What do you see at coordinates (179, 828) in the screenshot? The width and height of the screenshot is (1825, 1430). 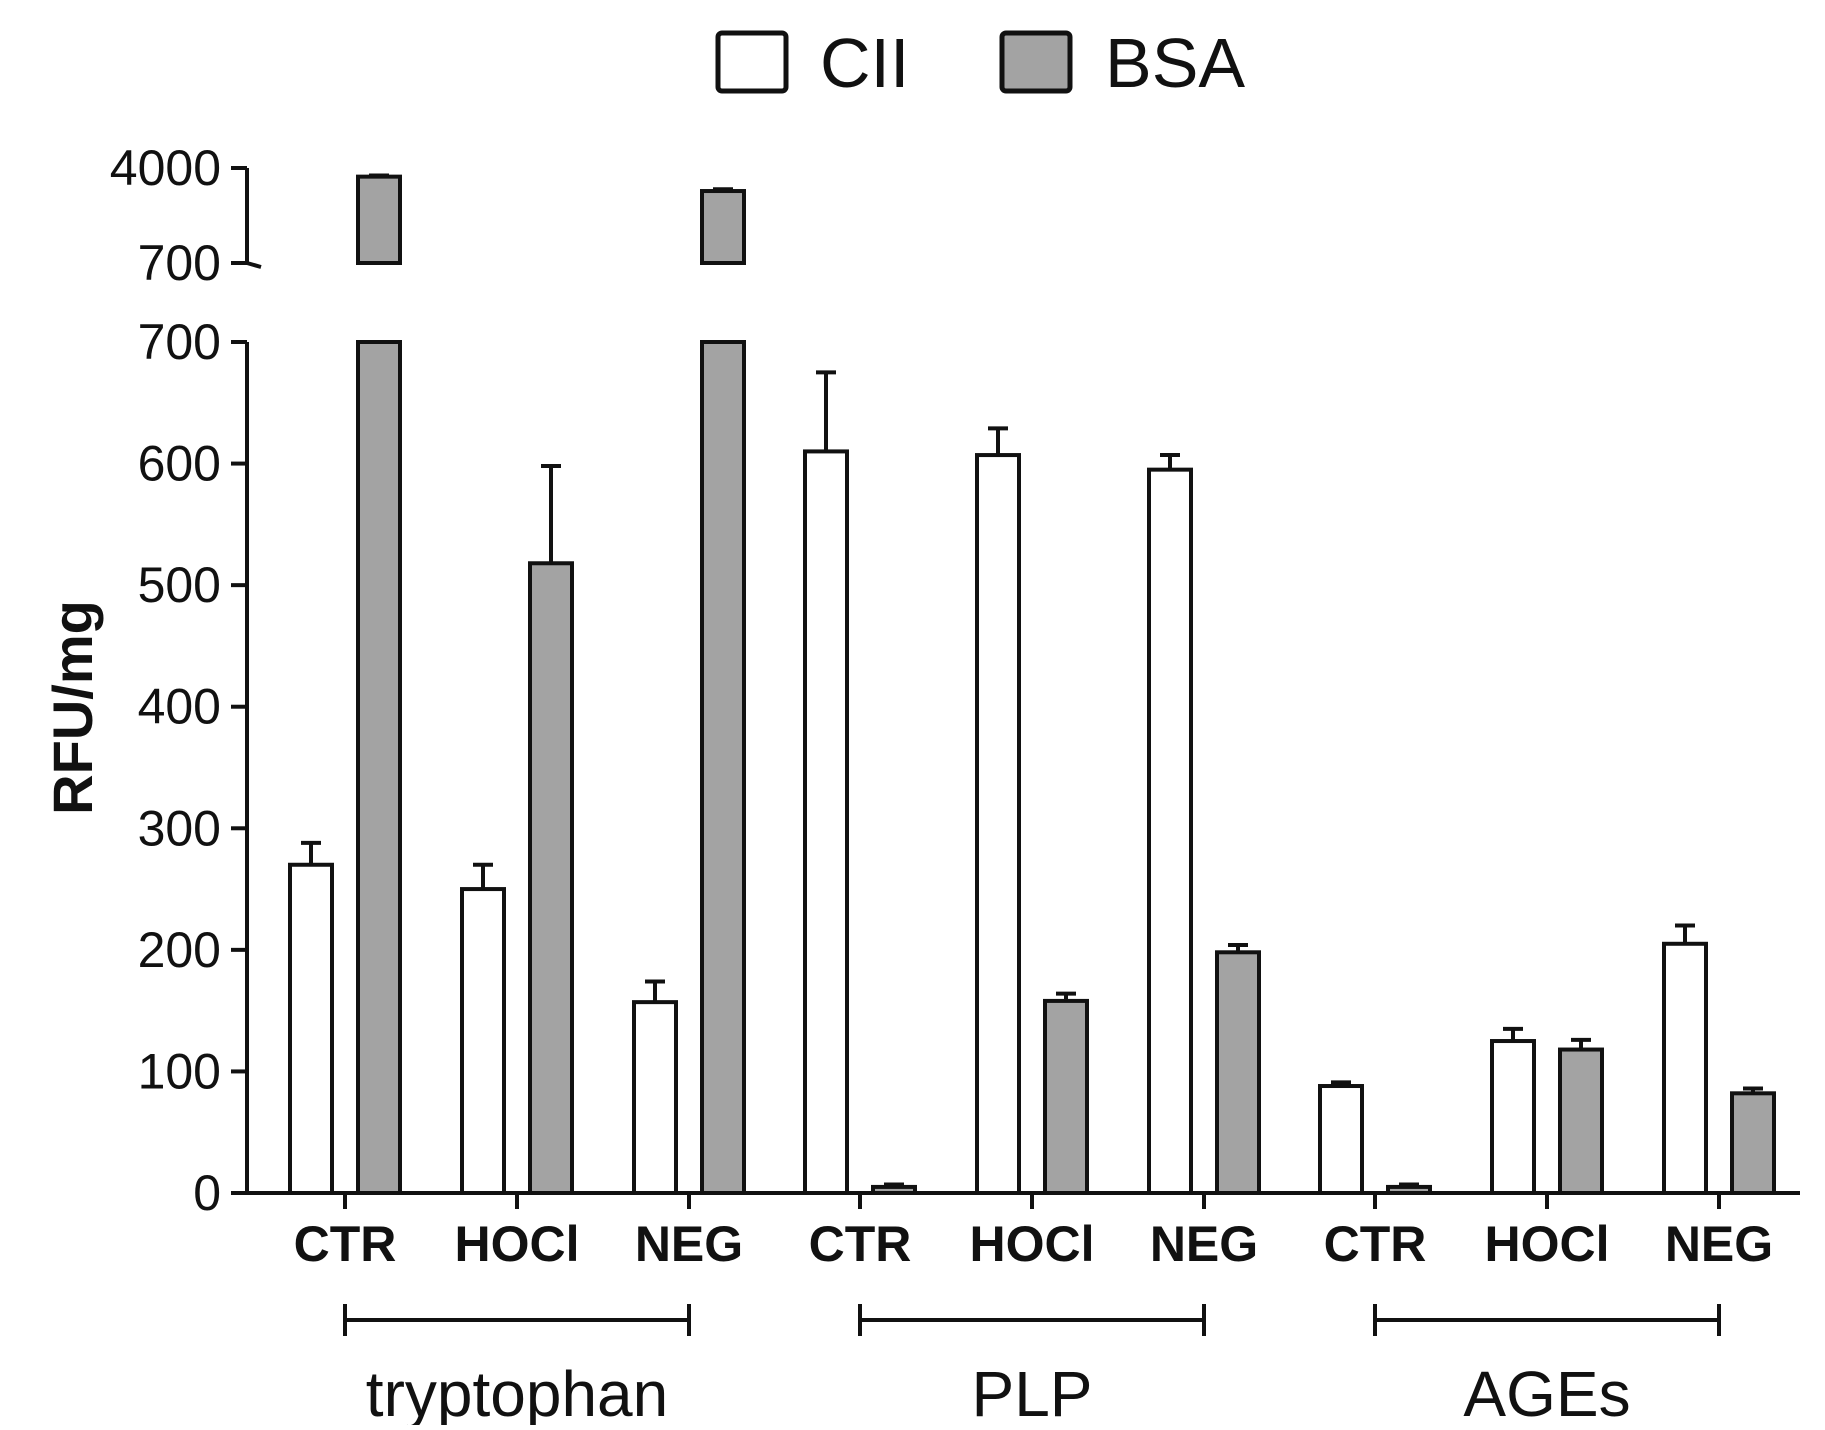 I see `y-tick-label: 300` at bounding box center [179, 828].